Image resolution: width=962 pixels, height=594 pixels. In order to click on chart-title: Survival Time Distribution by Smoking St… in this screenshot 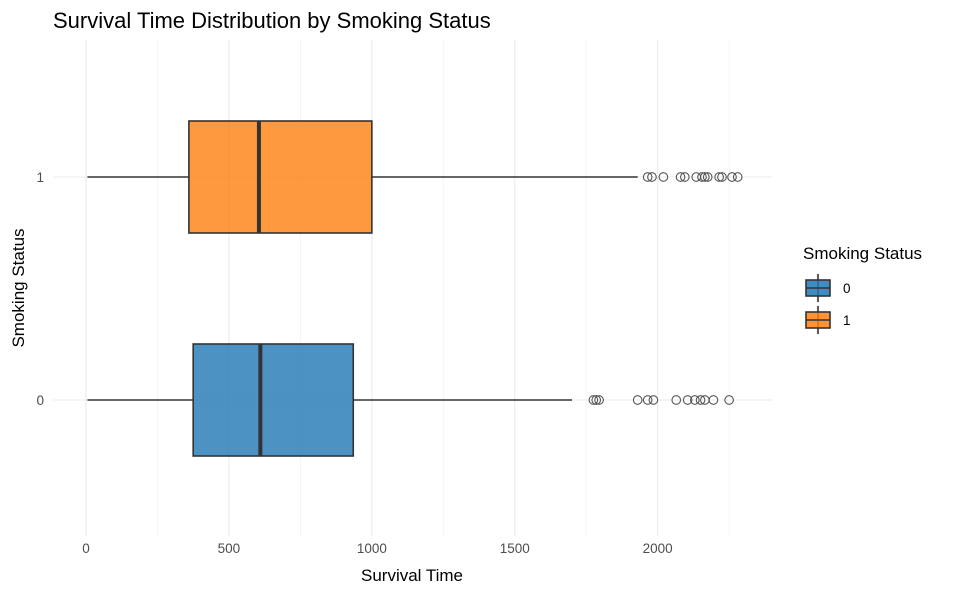, I will do `click(272, 20)`.